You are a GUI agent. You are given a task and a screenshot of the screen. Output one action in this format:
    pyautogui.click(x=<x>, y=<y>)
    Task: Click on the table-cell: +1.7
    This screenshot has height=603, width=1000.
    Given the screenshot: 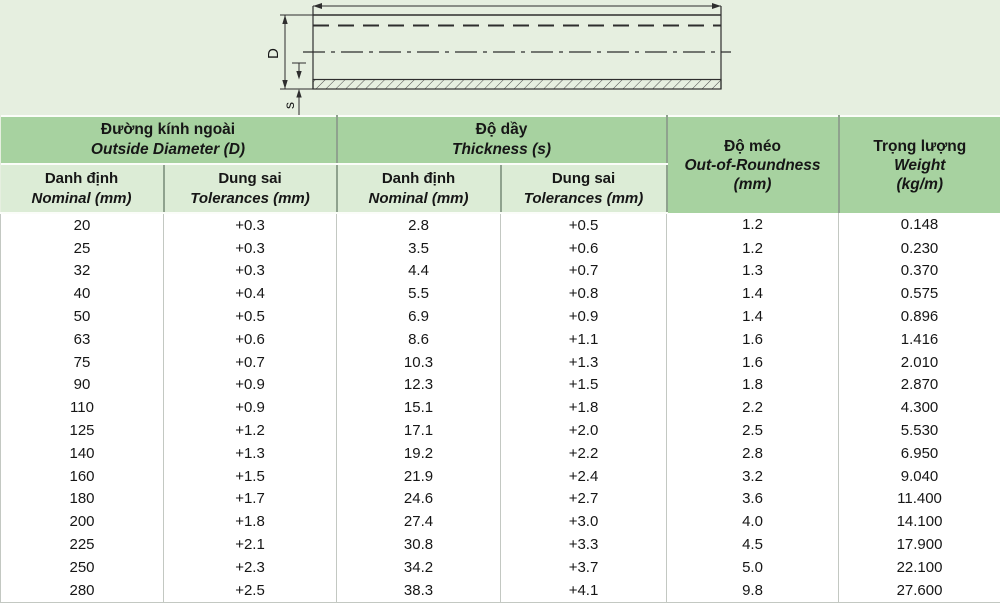 What is the action you would take?
    pyautogui.click(x=250, y=499)
    